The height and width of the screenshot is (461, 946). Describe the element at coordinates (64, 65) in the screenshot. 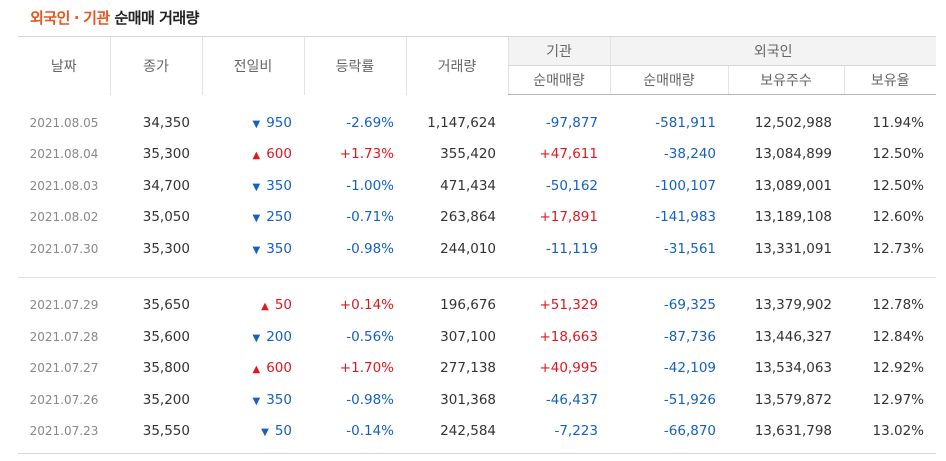

I see `header-date: 날짜` at that location.